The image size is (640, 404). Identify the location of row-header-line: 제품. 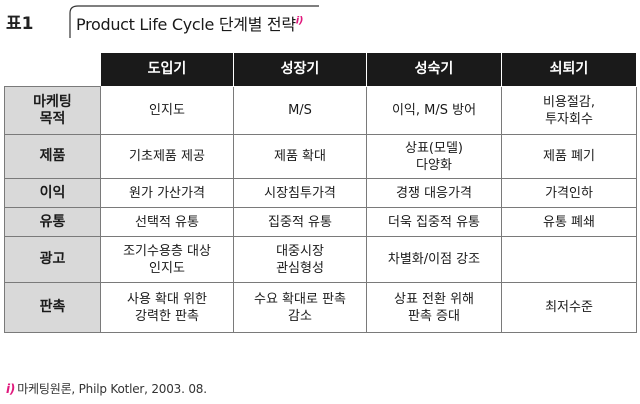
(52, 156).